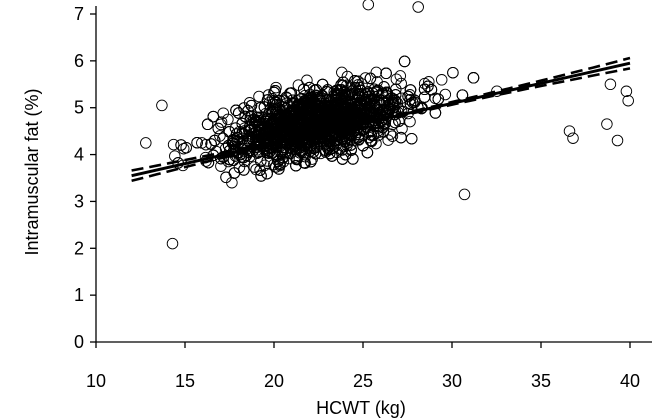 This screenshot has height=418, width=659. Describe the element at coordinates (79, 295) in the screenshot. I see `y-tick-label: 1` at that location.